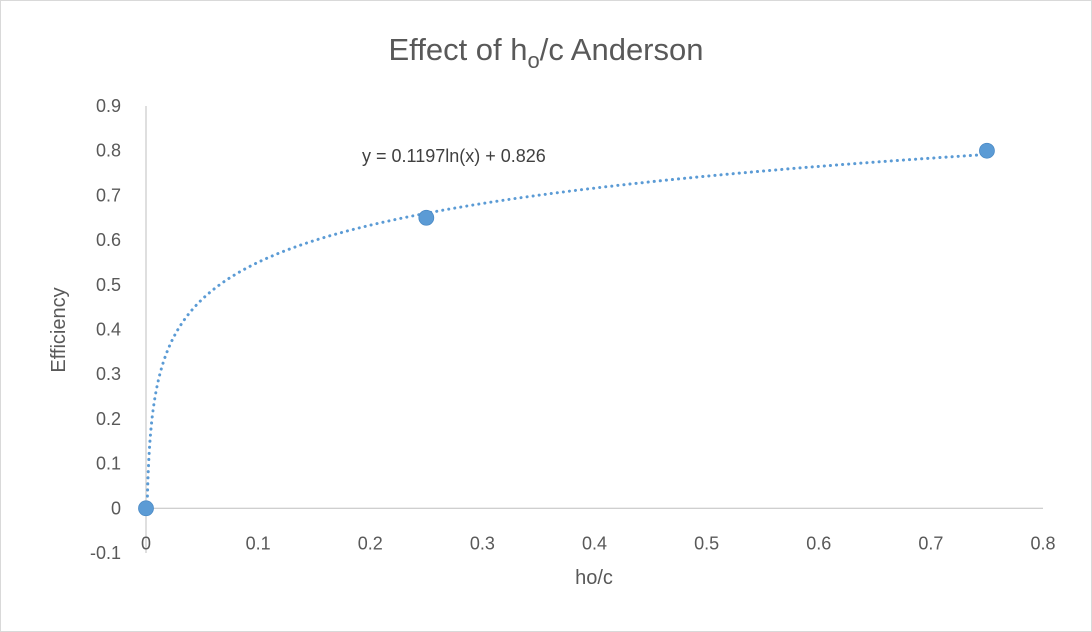  What do you see at coordinates (818, 543) in the screenshot?
I see `x-tick-label: 0.6` at bounding box center [818, 543].